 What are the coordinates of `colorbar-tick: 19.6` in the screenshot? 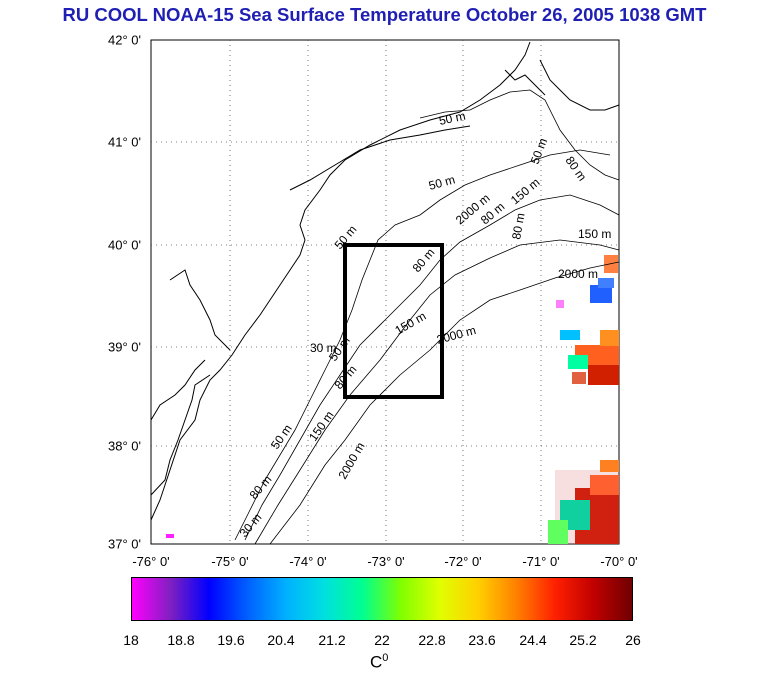 It's located at (231, 640).